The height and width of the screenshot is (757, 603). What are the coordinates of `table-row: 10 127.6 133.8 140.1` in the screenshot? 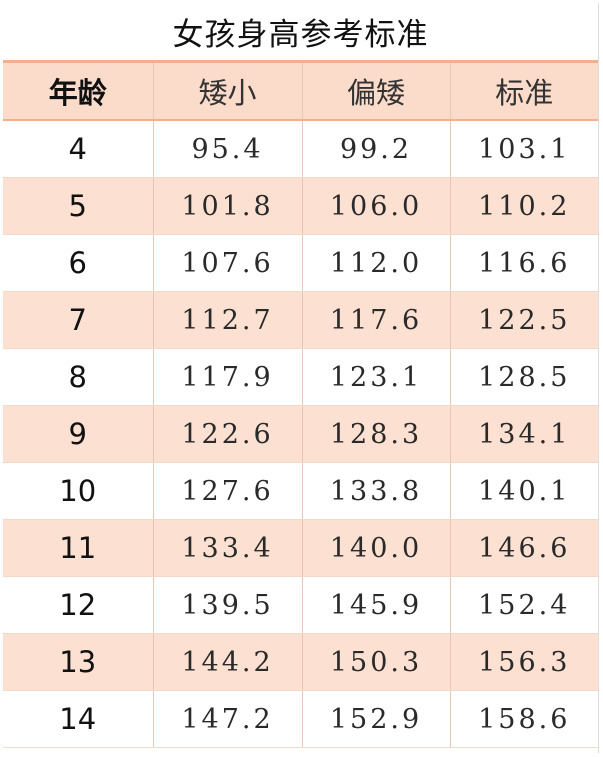 It's located at (300, 491).